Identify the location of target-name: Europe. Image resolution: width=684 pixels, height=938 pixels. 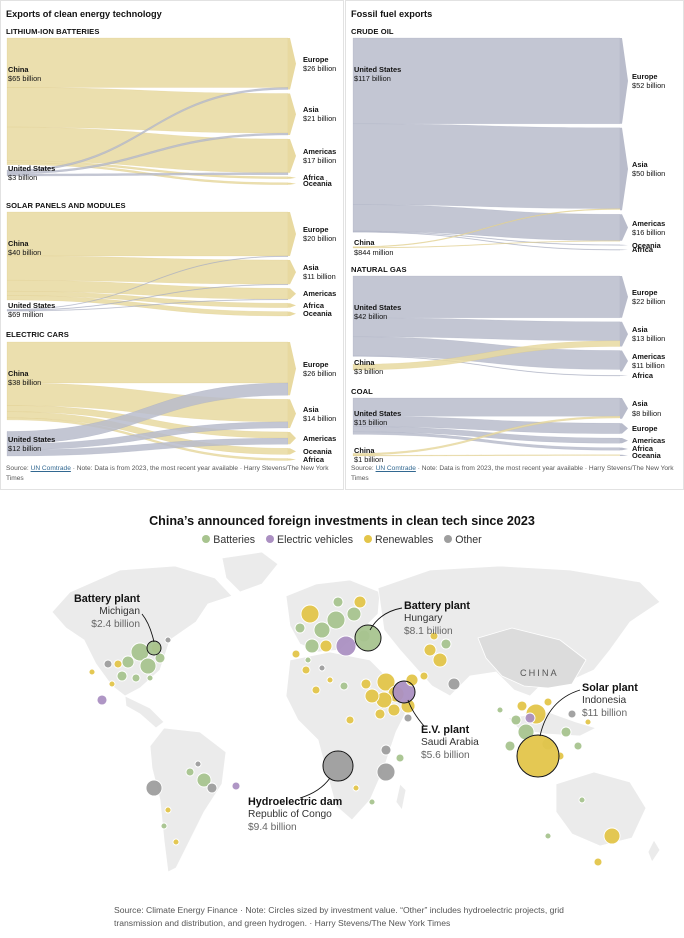
(645, 76).